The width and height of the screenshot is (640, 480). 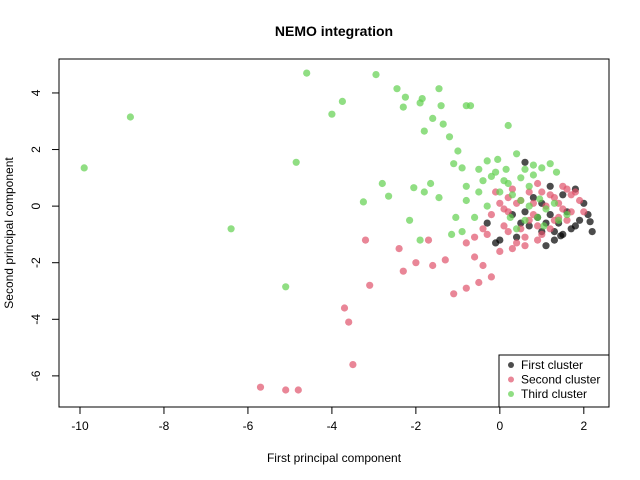 I want to click on y-tick-label: -6, so click(x=36, y=375).